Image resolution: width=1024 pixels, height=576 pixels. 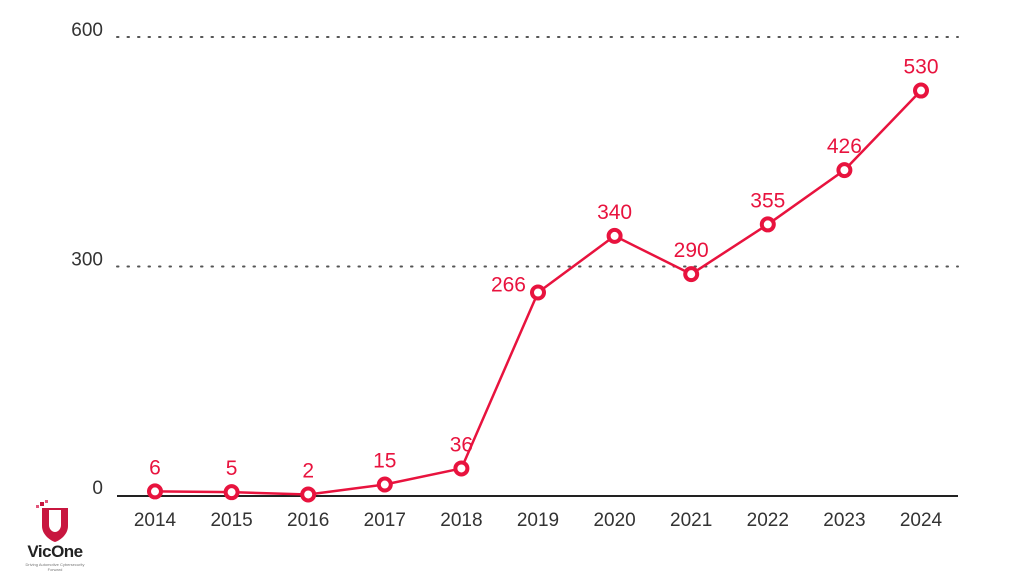 I want to click on logo-wordmark: VicOne, so click(x=55, y=551).